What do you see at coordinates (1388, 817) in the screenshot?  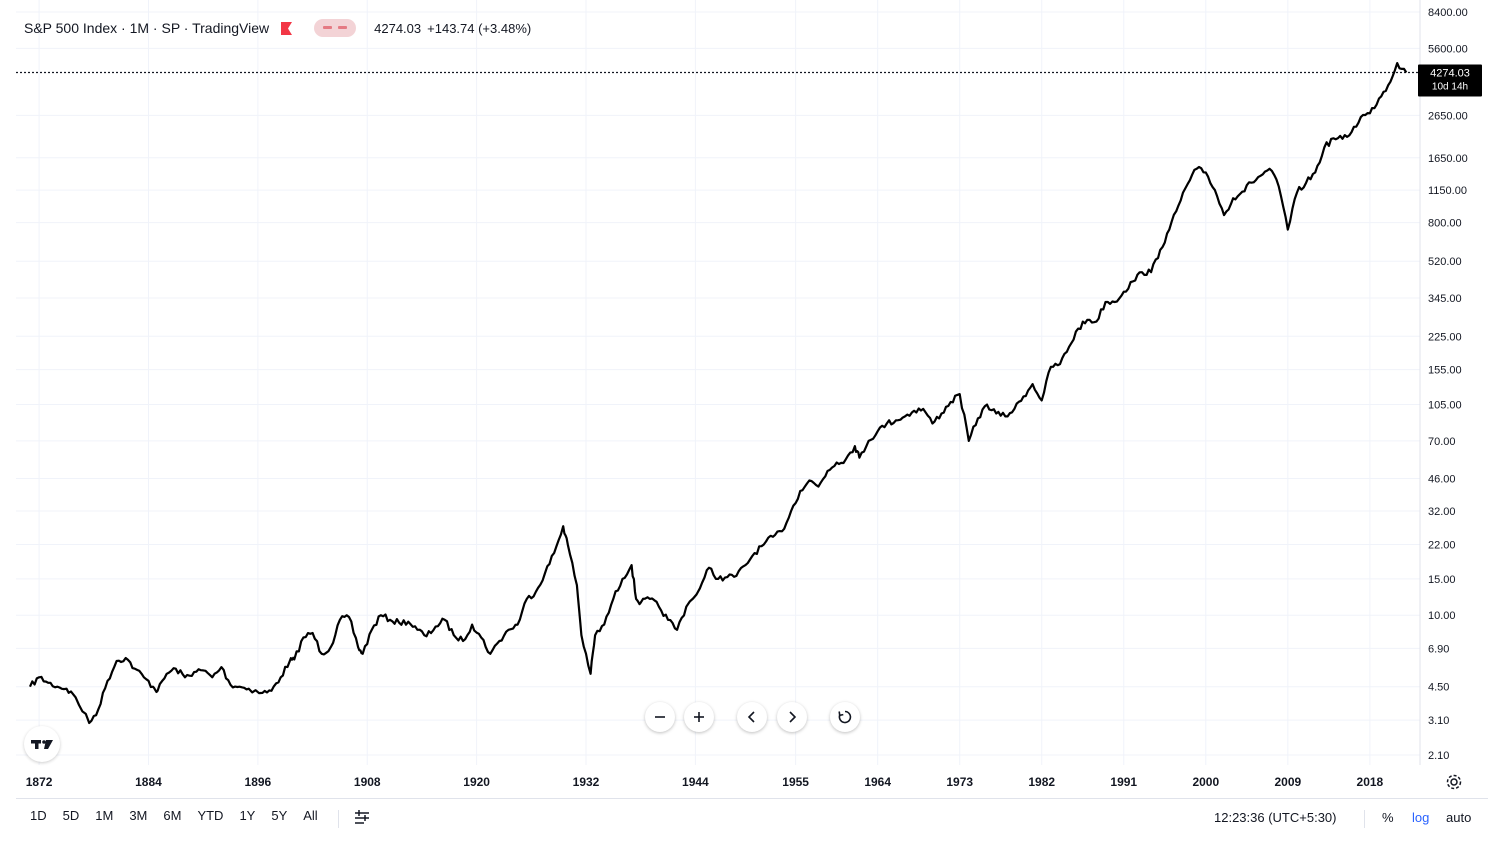 I see `percent-scale-toggle: %` at bounding box center [1388, 817].